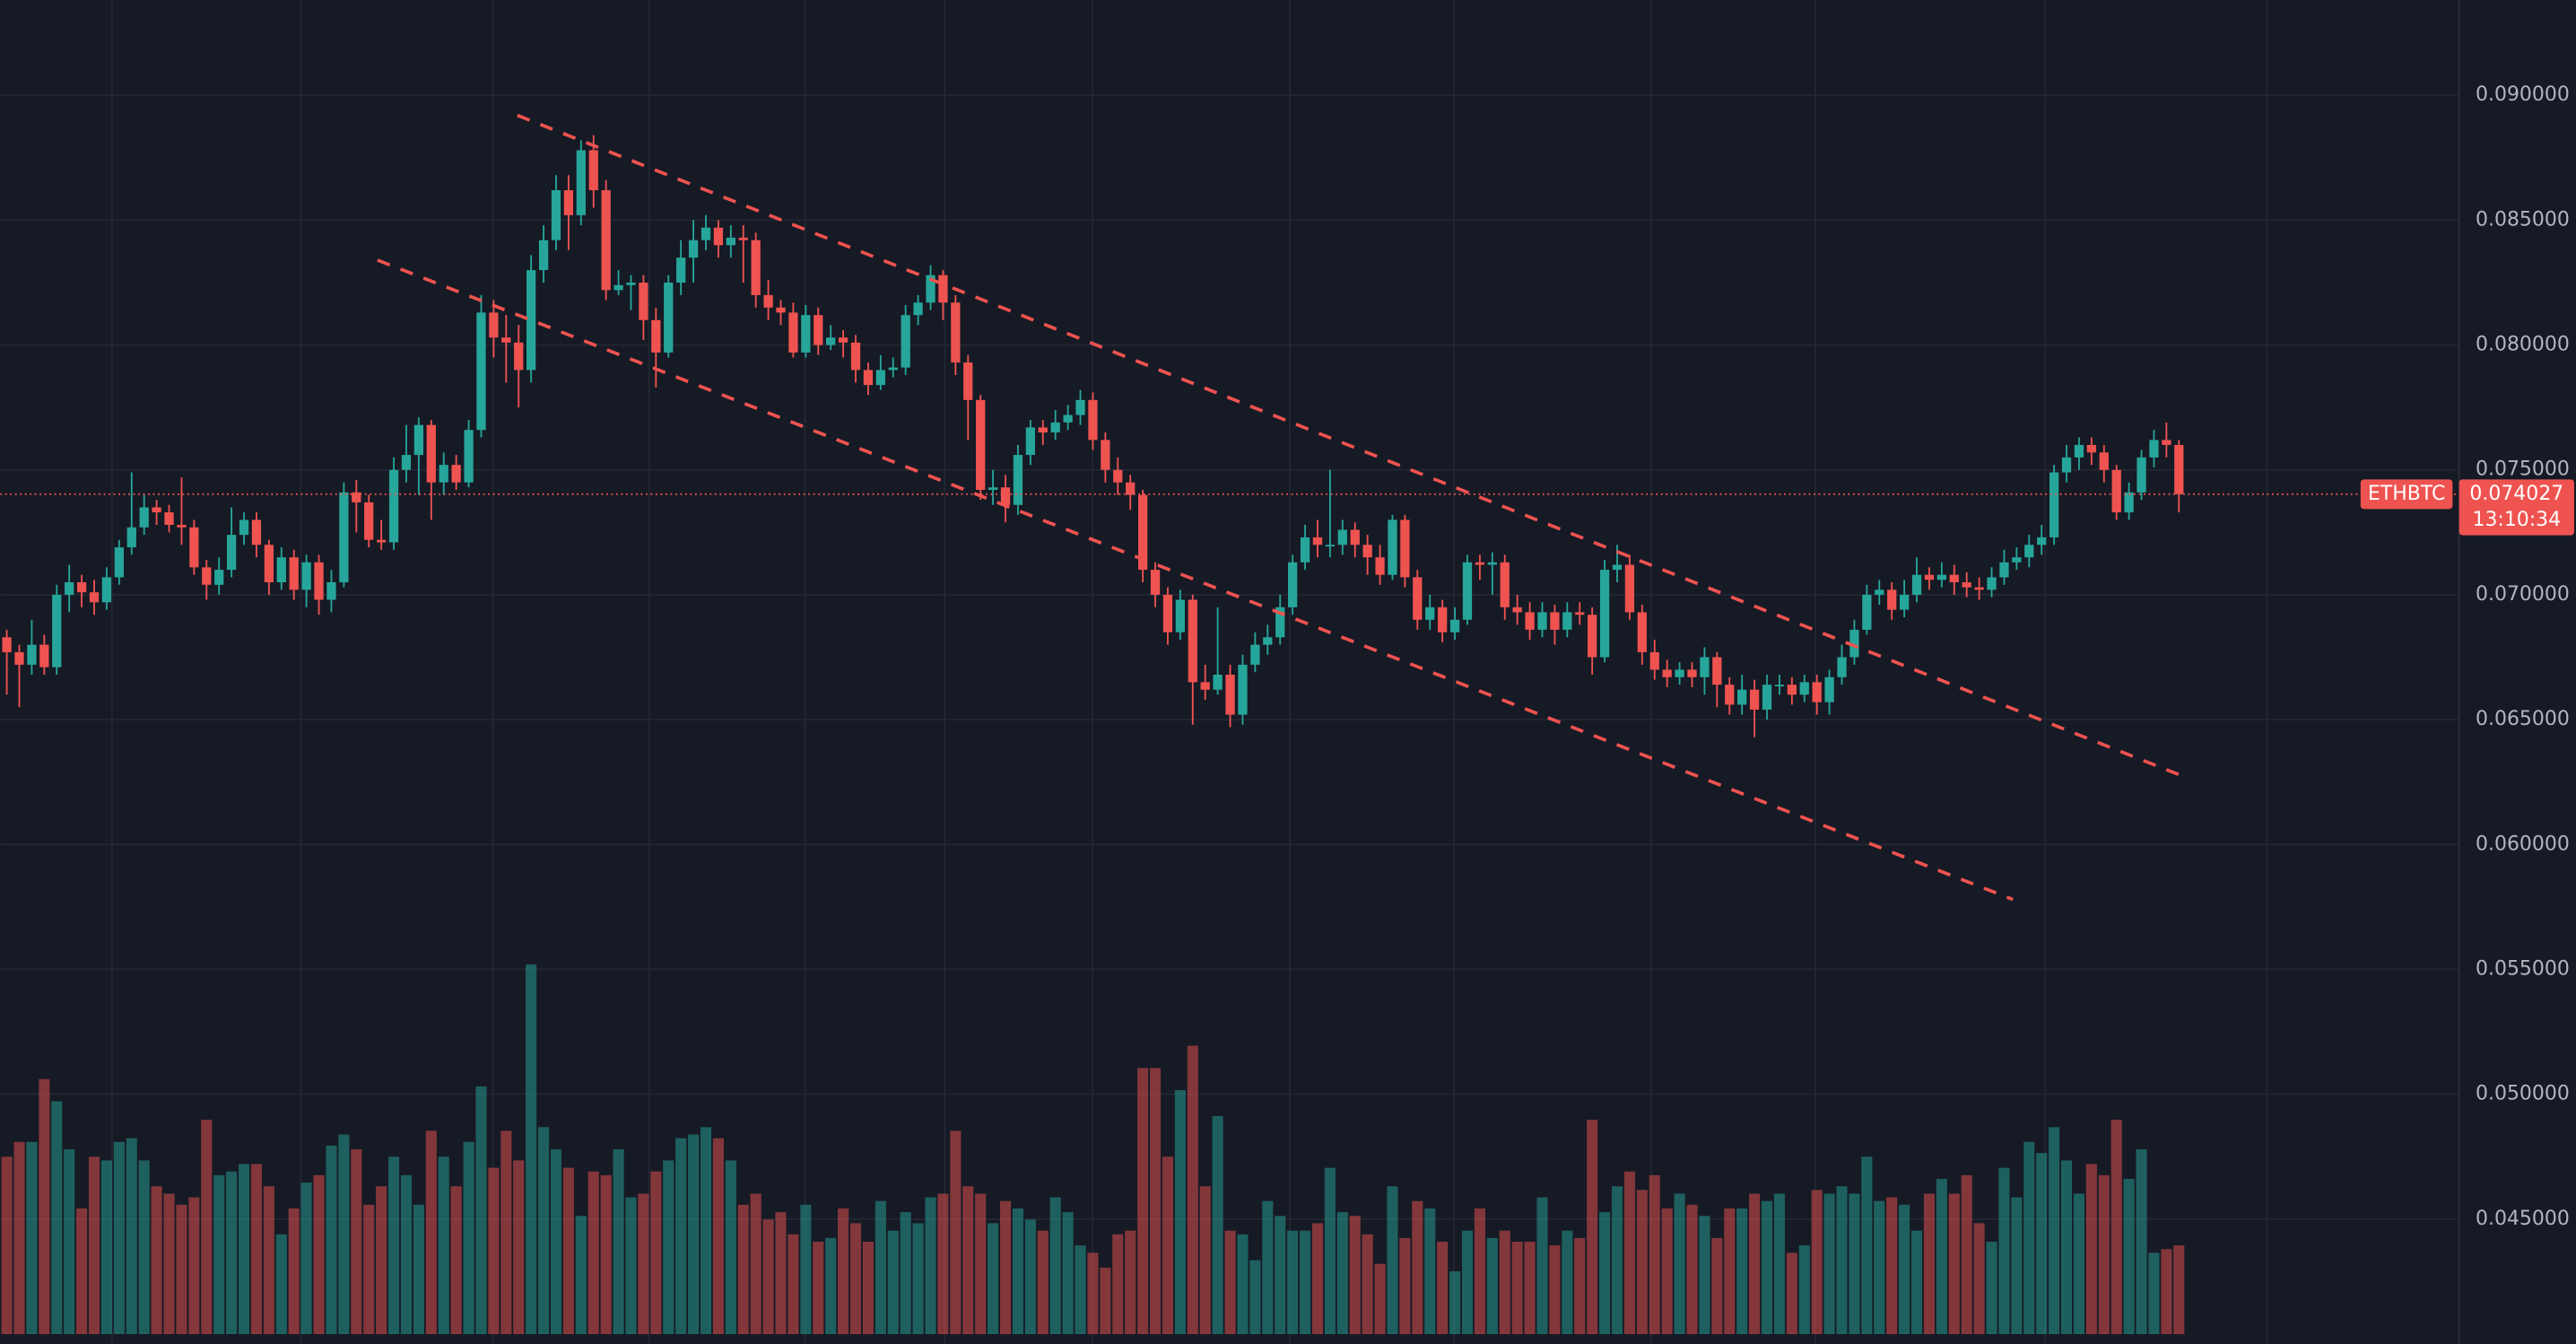  What do you see at coordinates (2523, 345) in the screenshot?
I see `y-tick-label: 0.080000` at bounding box center [2523, 345].